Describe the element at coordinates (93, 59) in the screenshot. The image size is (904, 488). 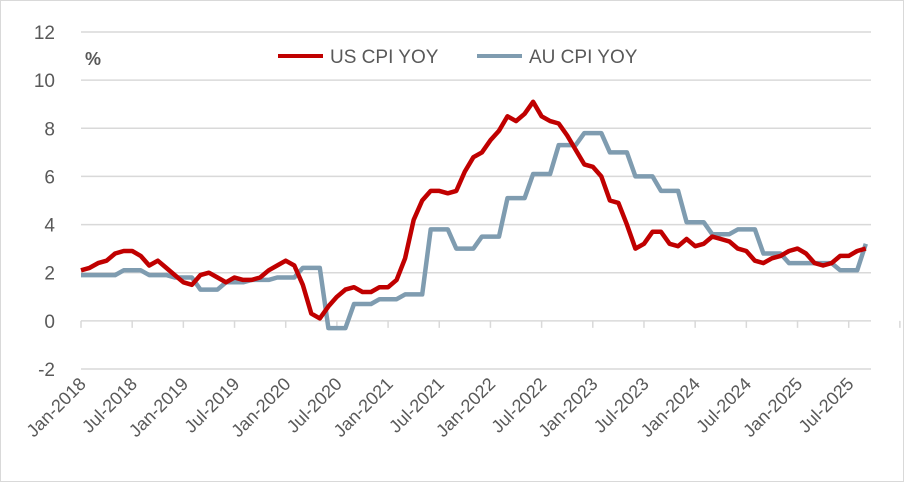
I see `y-axis-unit-label: %` at that location.